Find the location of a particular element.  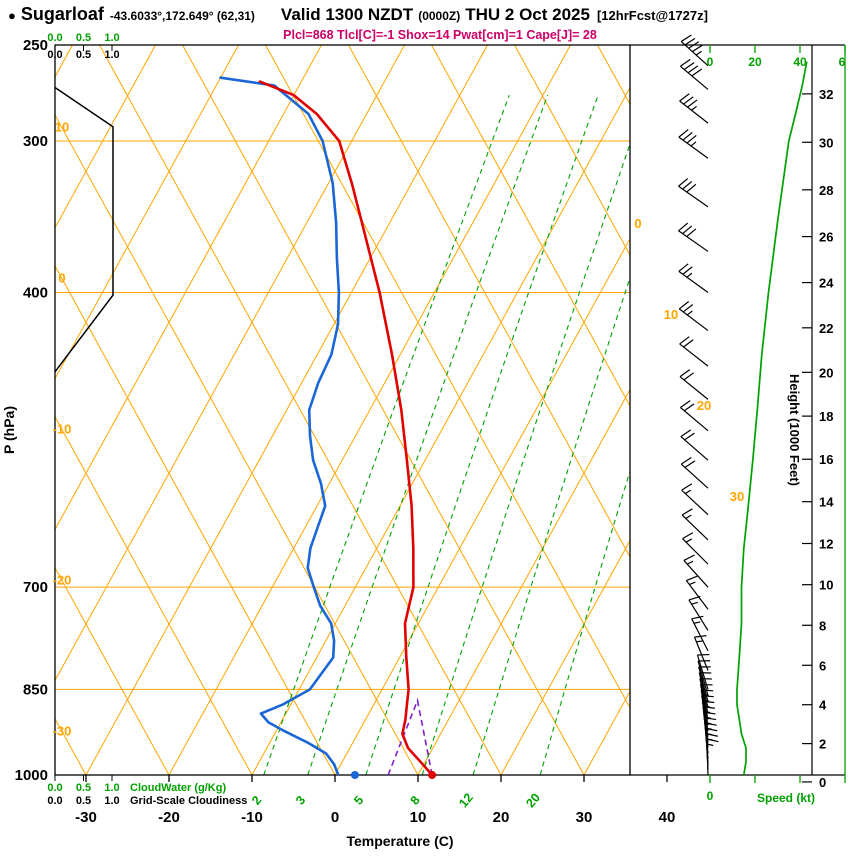

height-tick-label: 14 is located at coordinates (826, 502).